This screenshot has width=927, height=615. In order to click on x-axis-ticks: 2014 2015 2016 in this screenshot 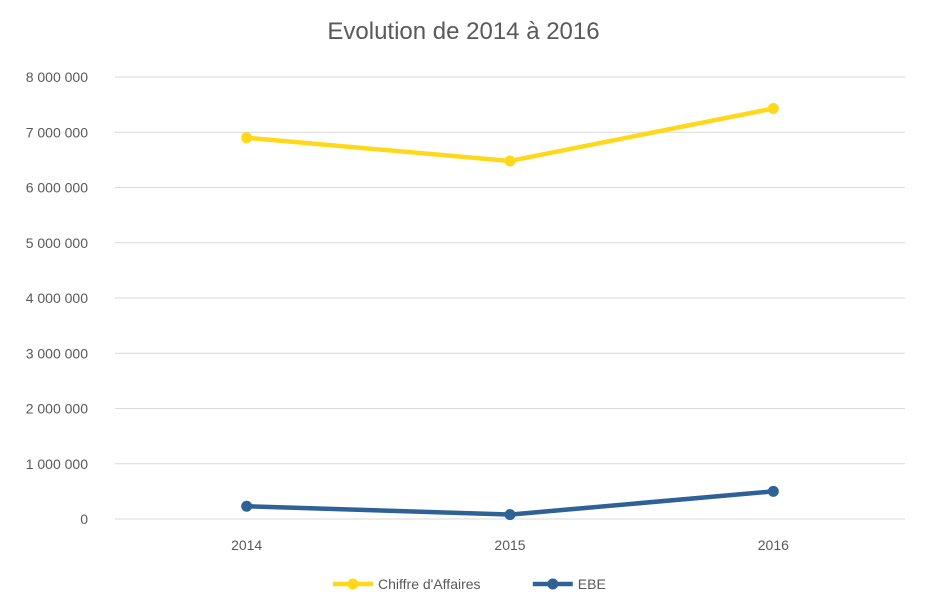, I will do `click(510, 545)`.